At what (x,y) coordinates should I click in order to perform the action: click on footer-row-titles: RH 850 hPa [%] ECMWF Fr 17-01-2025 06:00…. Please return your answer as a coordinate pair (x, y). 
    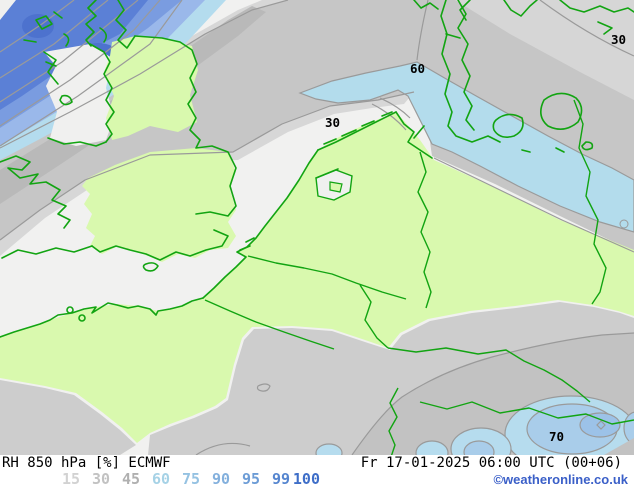
    Looking at the image, I should click on (317, 463).